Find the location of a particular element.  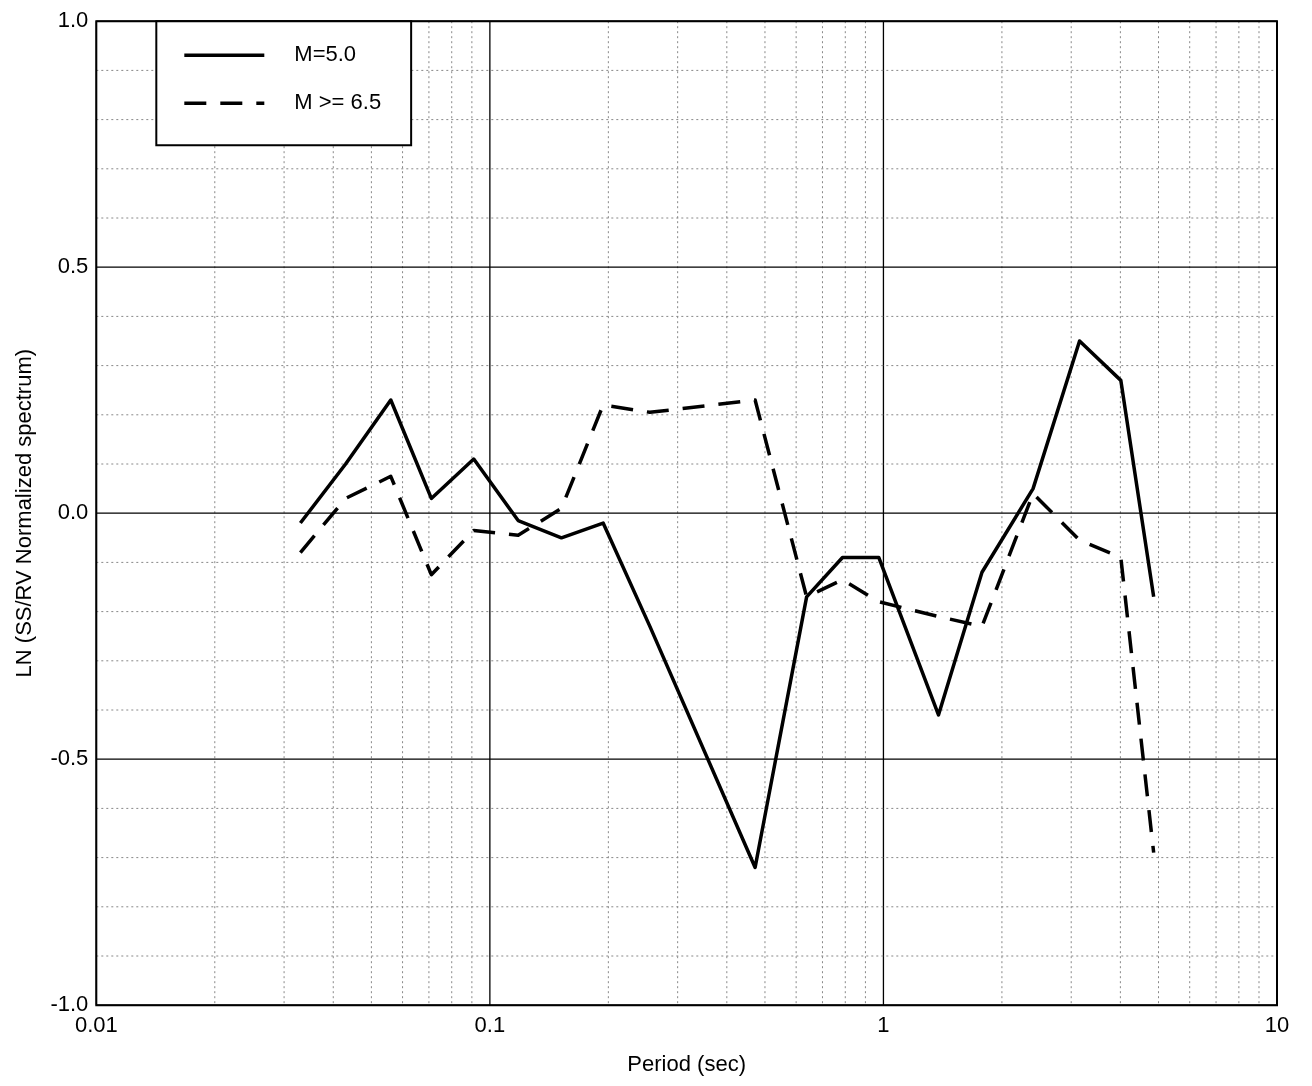

x-axis-title: Period (sec) is located at coordinates (686, 1063).